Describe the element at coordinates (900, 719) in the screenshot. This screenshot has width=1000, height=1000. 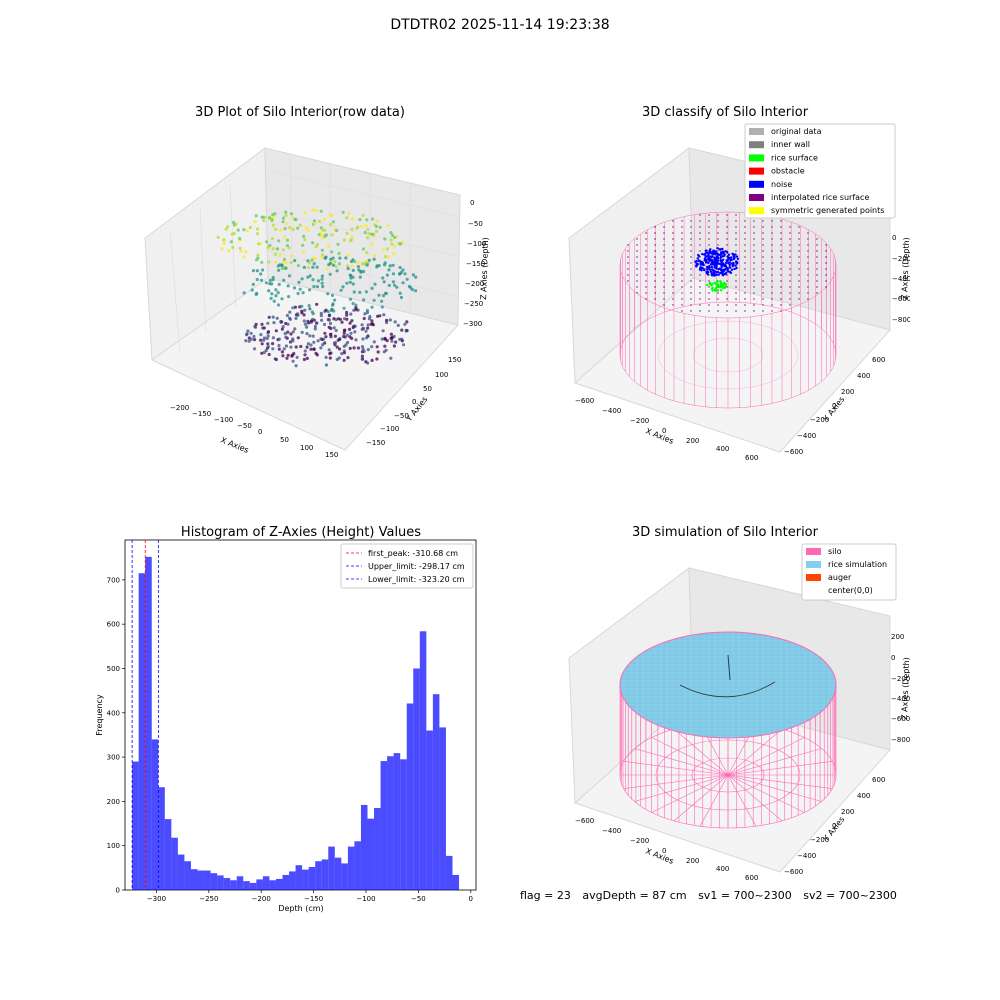
I see `z-tick: −600` at that location.